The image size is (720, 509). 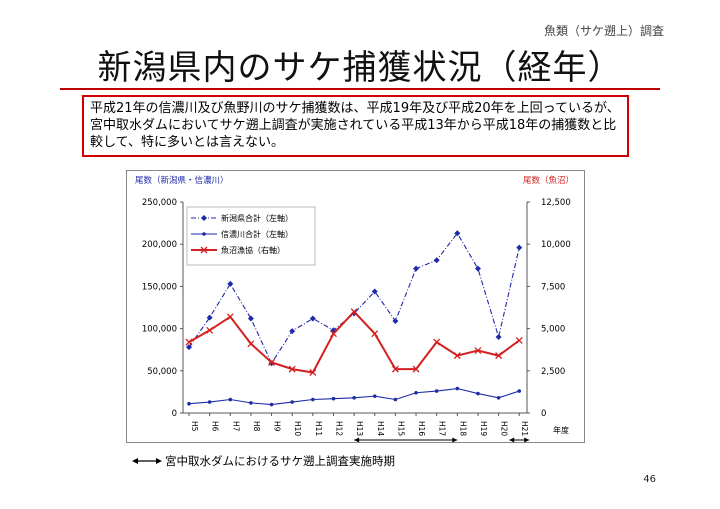 I want to click on x-tick-label: H8, so click(x=256, y=426).